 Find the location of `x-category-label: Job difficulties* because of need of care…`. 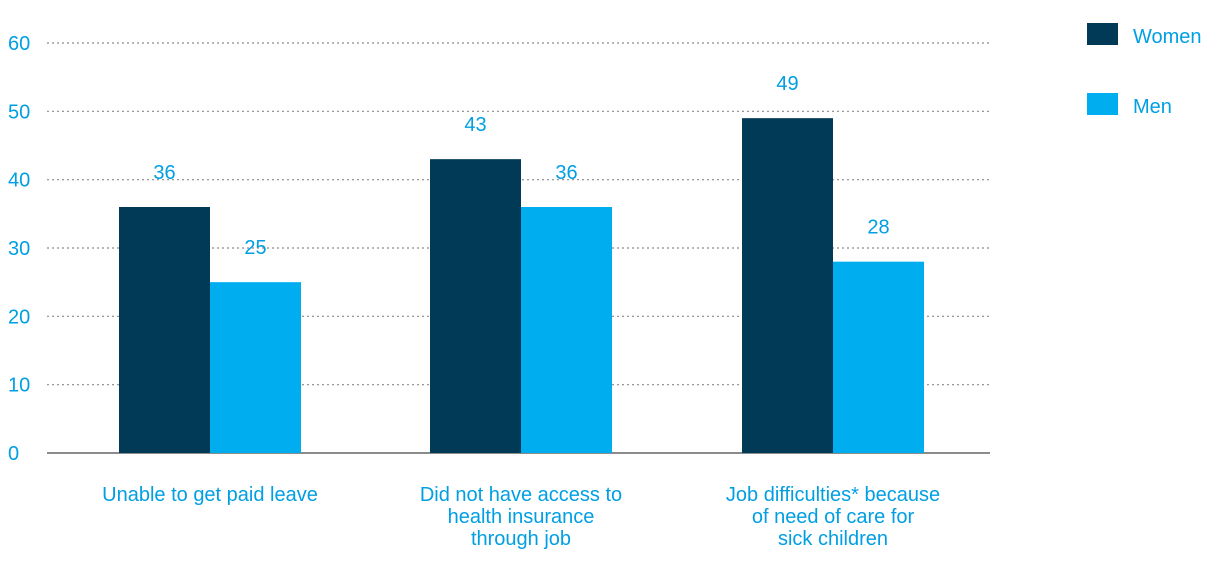

x-category-label: Job difficulties* because of need of care… is located at coordinates (833, 517).